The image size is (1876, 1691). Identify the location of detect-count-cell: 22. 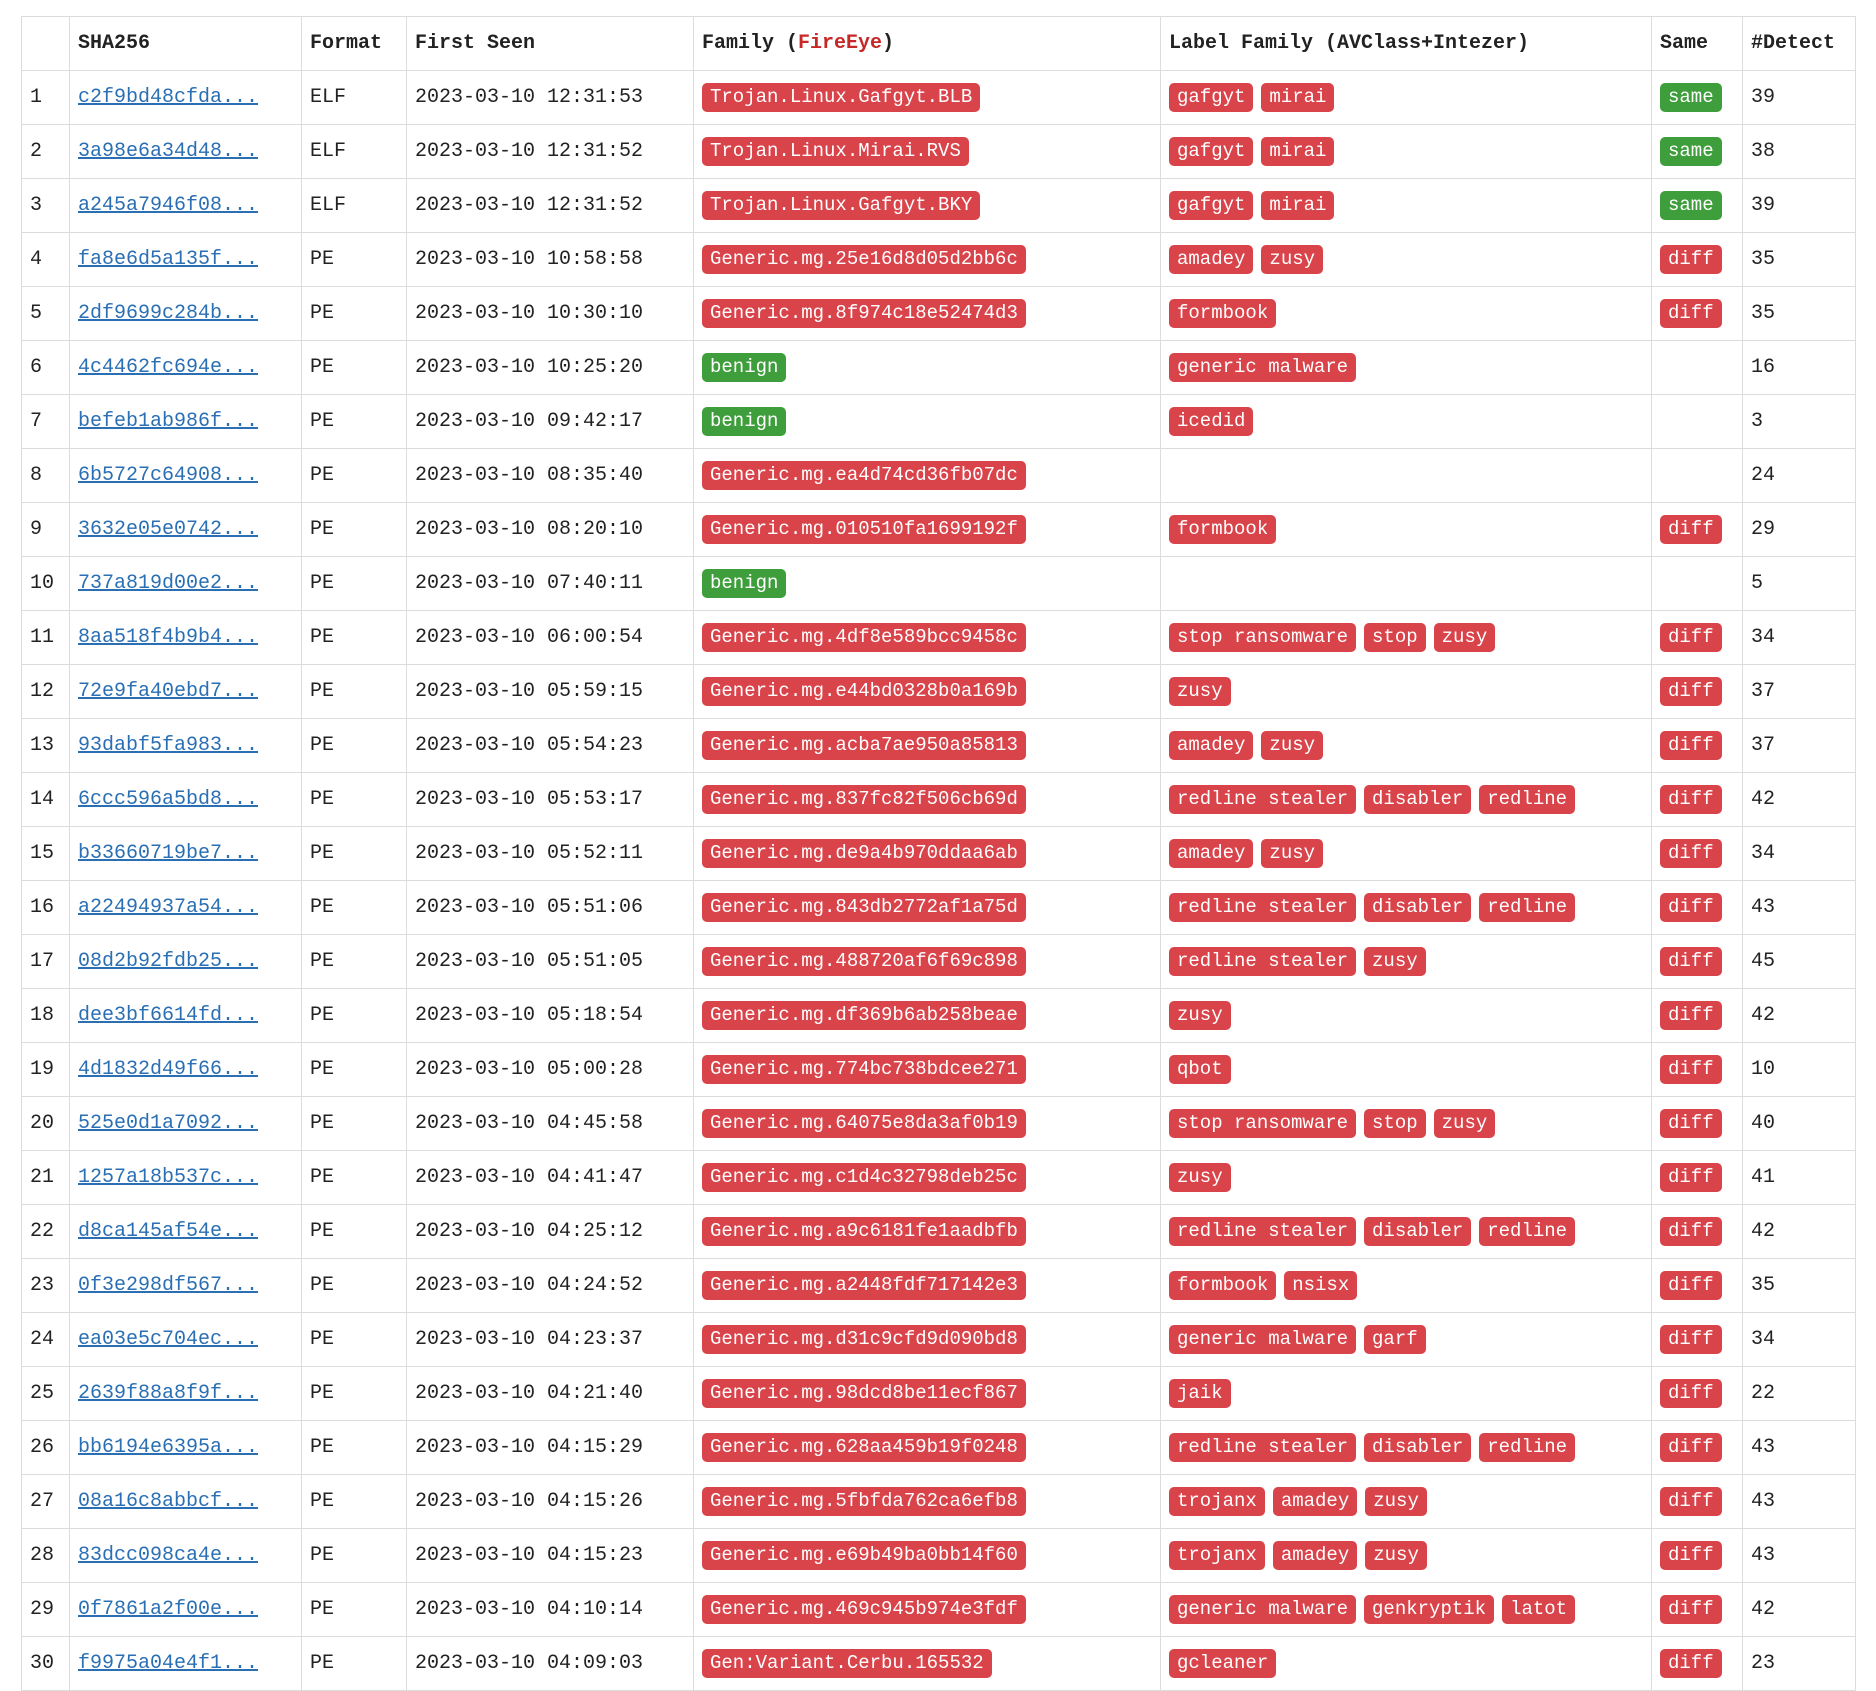
(1799, 1393).